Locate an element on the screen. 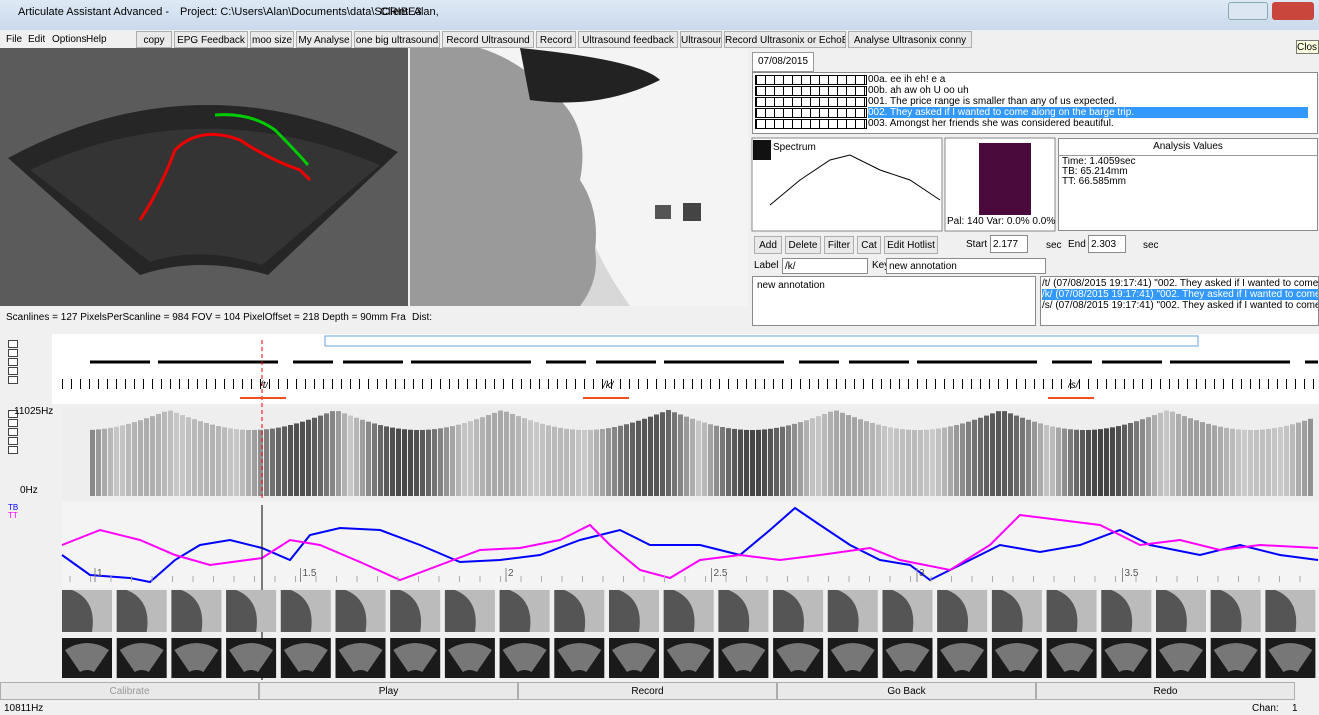 Image resolution: width=1319 pixels, height=715 pixels. bottom-button: Record is located at coordinates (647, 691).